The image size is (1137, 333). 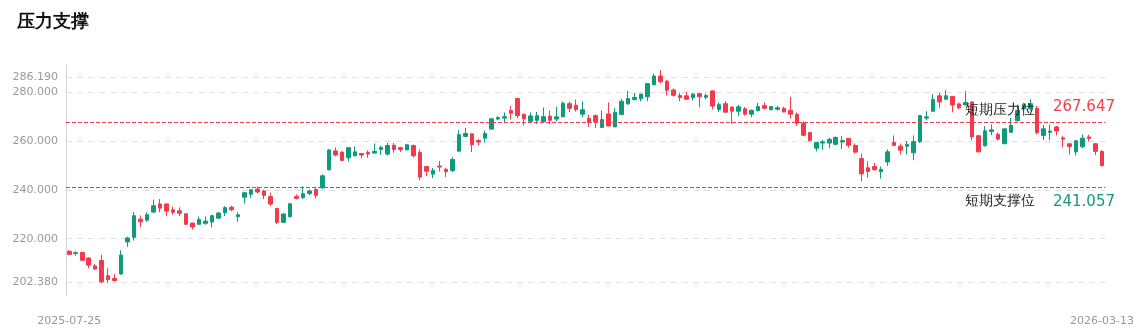 I want to click on x-tick-label: 2025-07-25, so click(x=69, y=320).